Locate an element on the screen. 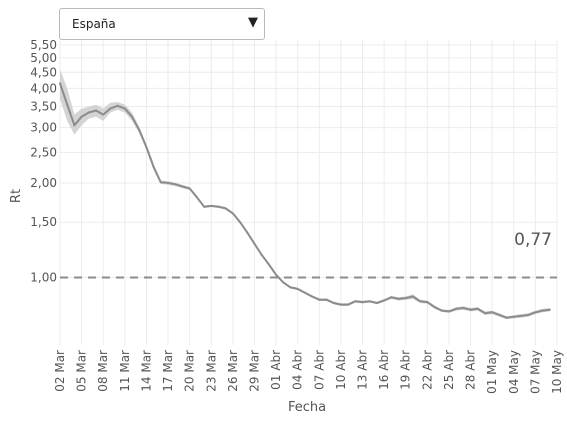 The image size is (567, 422). x-tick-label: 01 May is located at coordinates (492, 372).